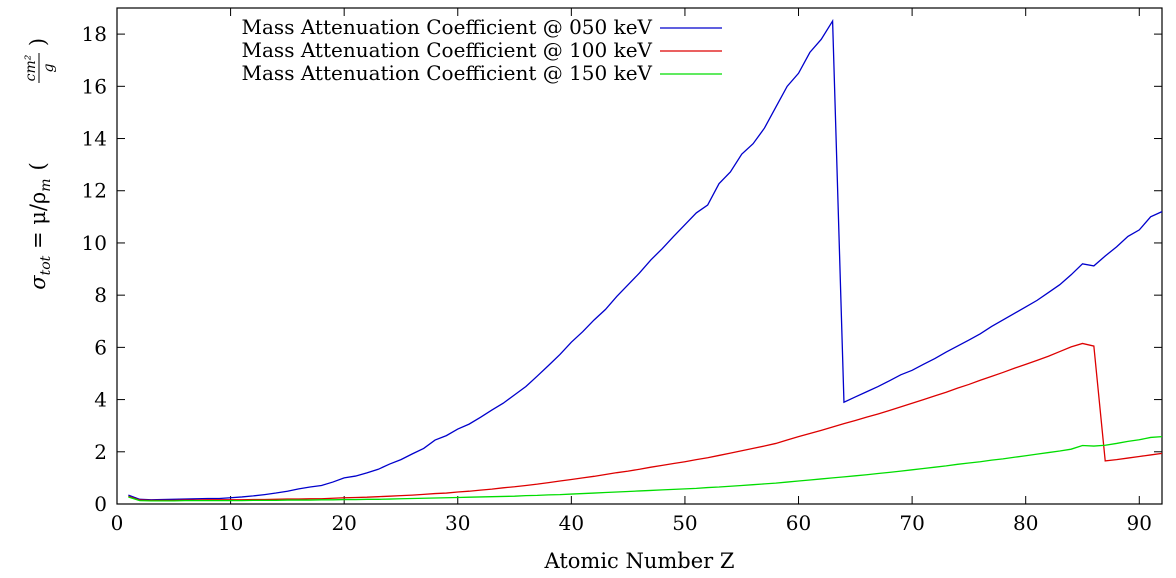 The image size is (1176, 578). I want to click on legend-entry-label: Mass Attenuation Coefficient @ 150 keV, so click(447, 73).